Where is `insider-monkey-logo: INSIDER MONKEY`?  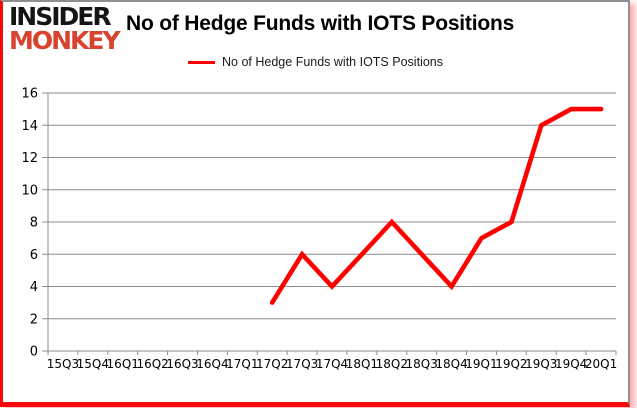
insider-monkey-logo: INSIDER MONKEY is located at coordinates (65, 28).